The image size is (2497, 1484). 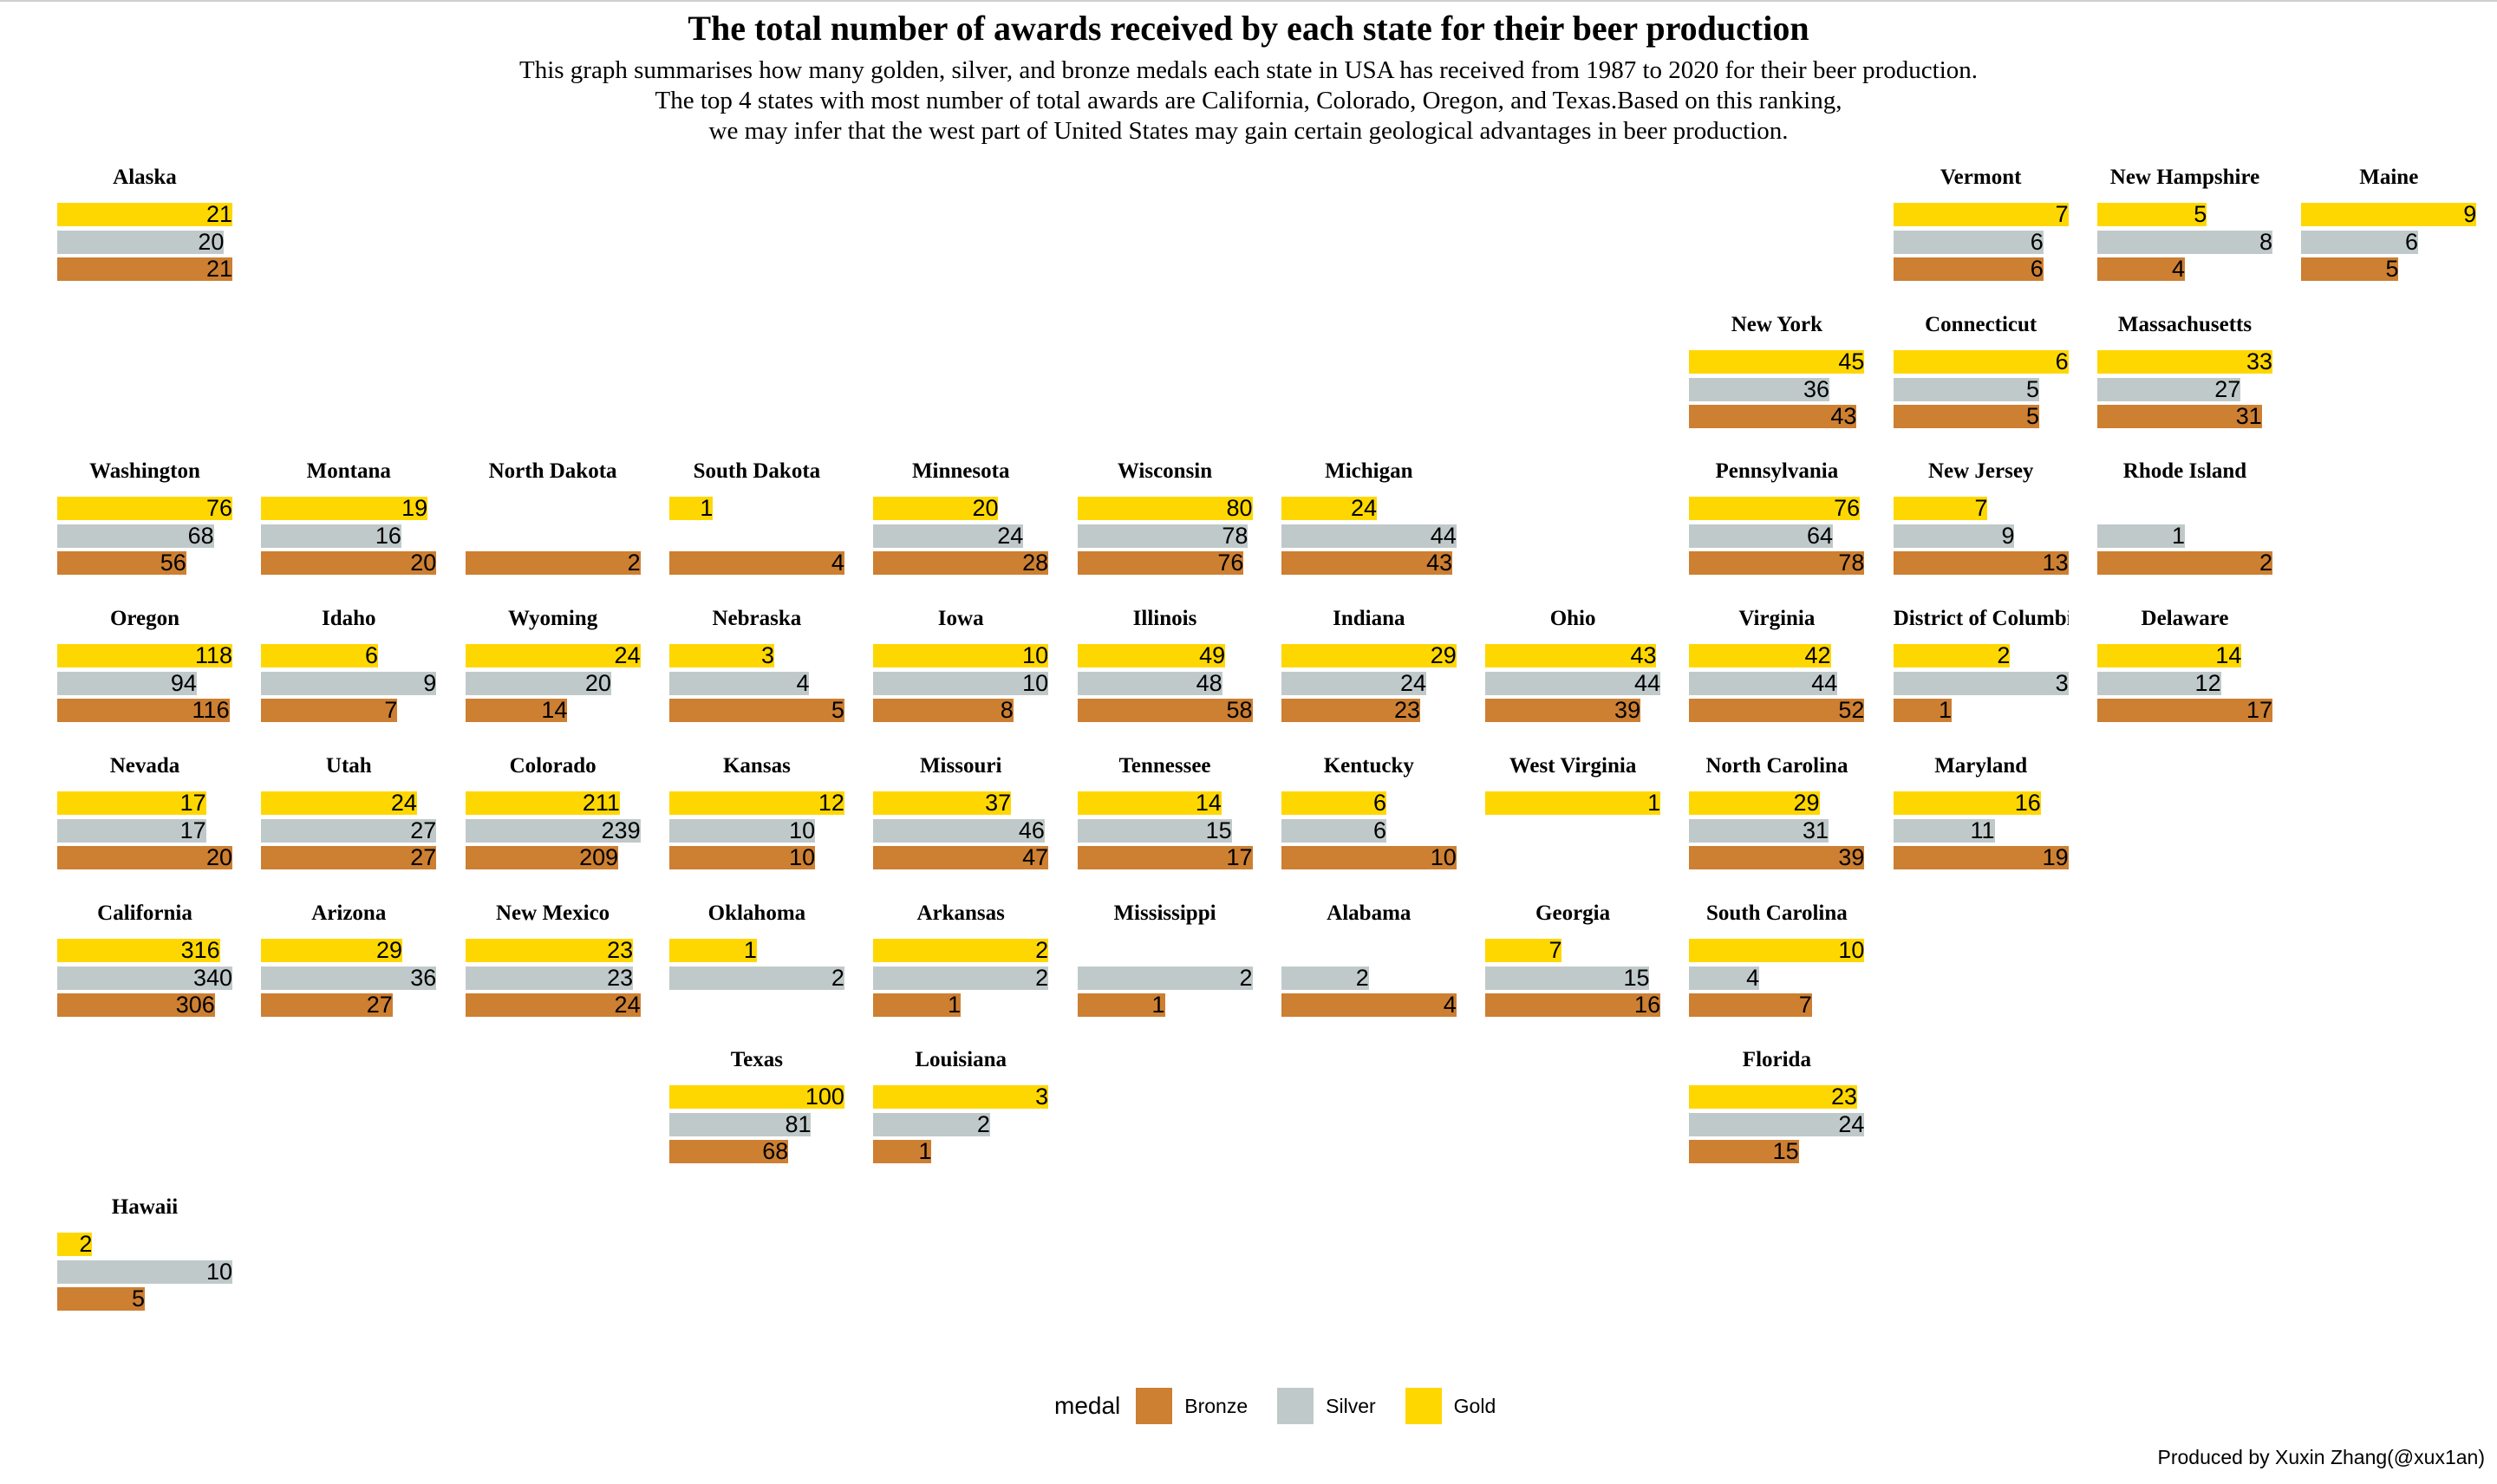 What do you see at coordinates (756, 765) in the screenshot?
I see `state-label: Kansas` at bounding box center [756, 765].